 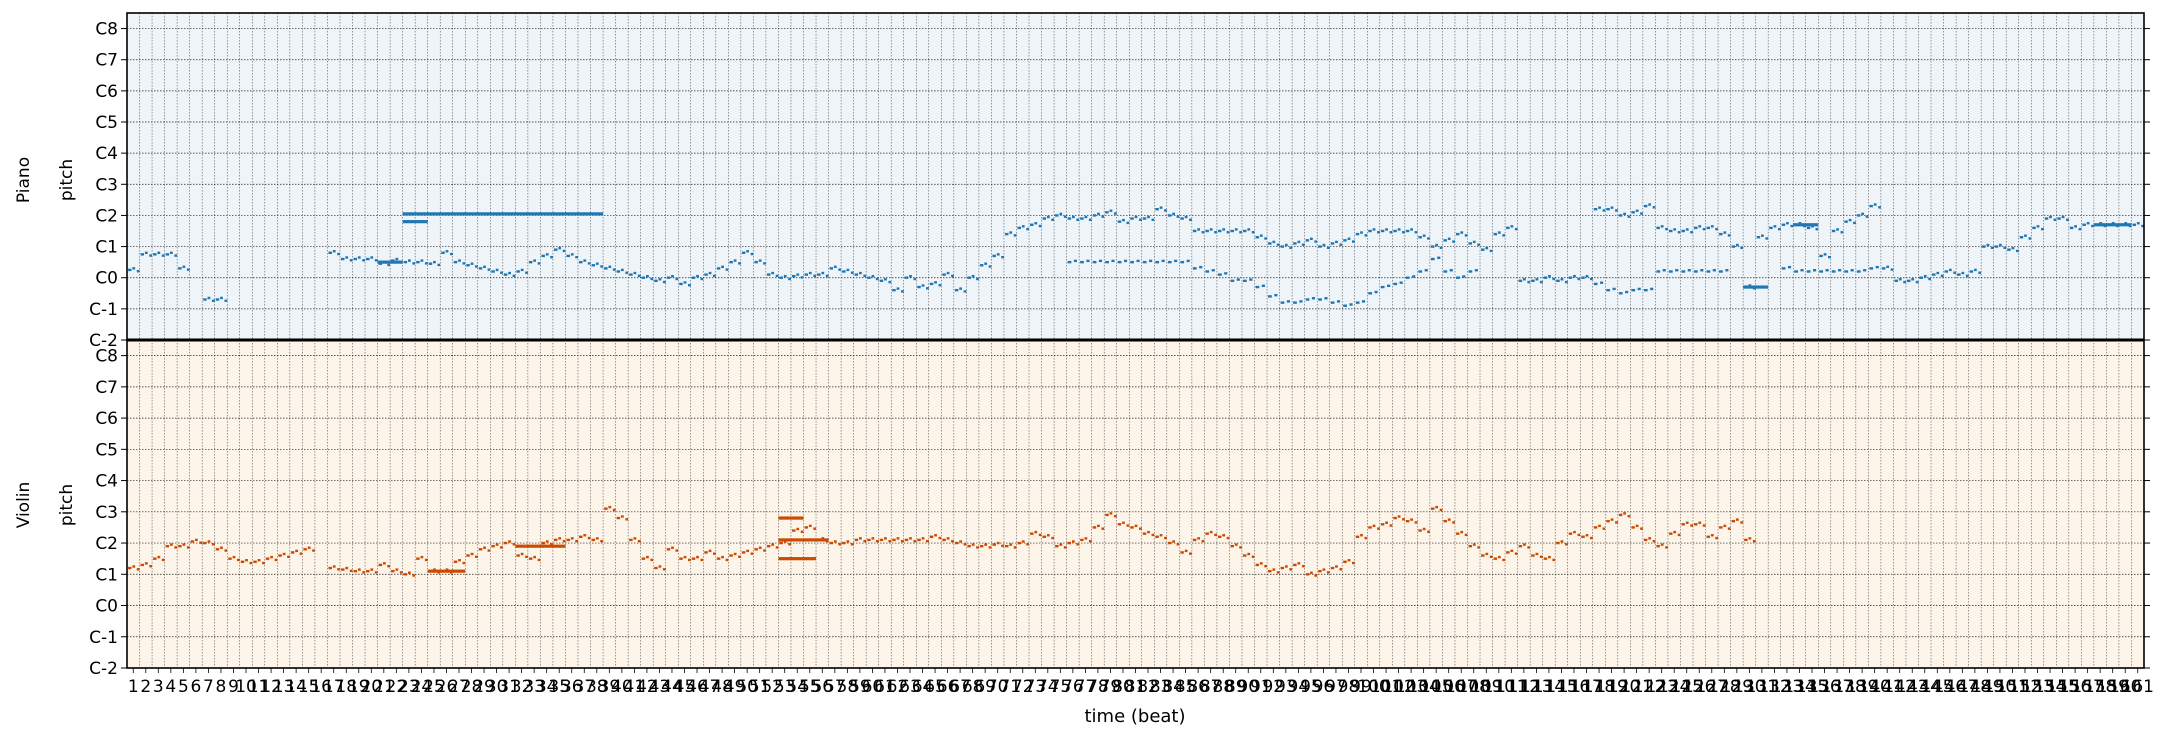 I want to click on beat-tick-label: 8, so click(x=221, y=687).